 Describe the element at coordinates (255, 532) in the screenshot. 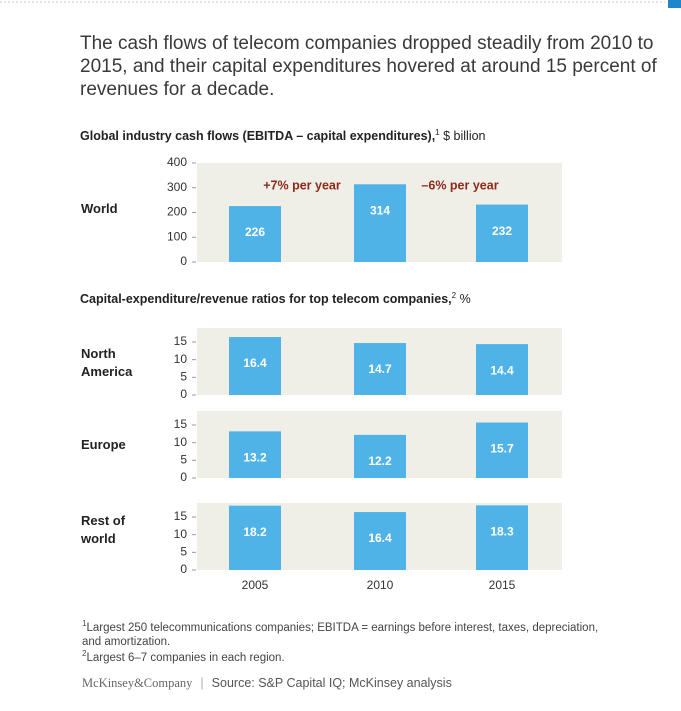

I see `value-label: 18.2` at that location.